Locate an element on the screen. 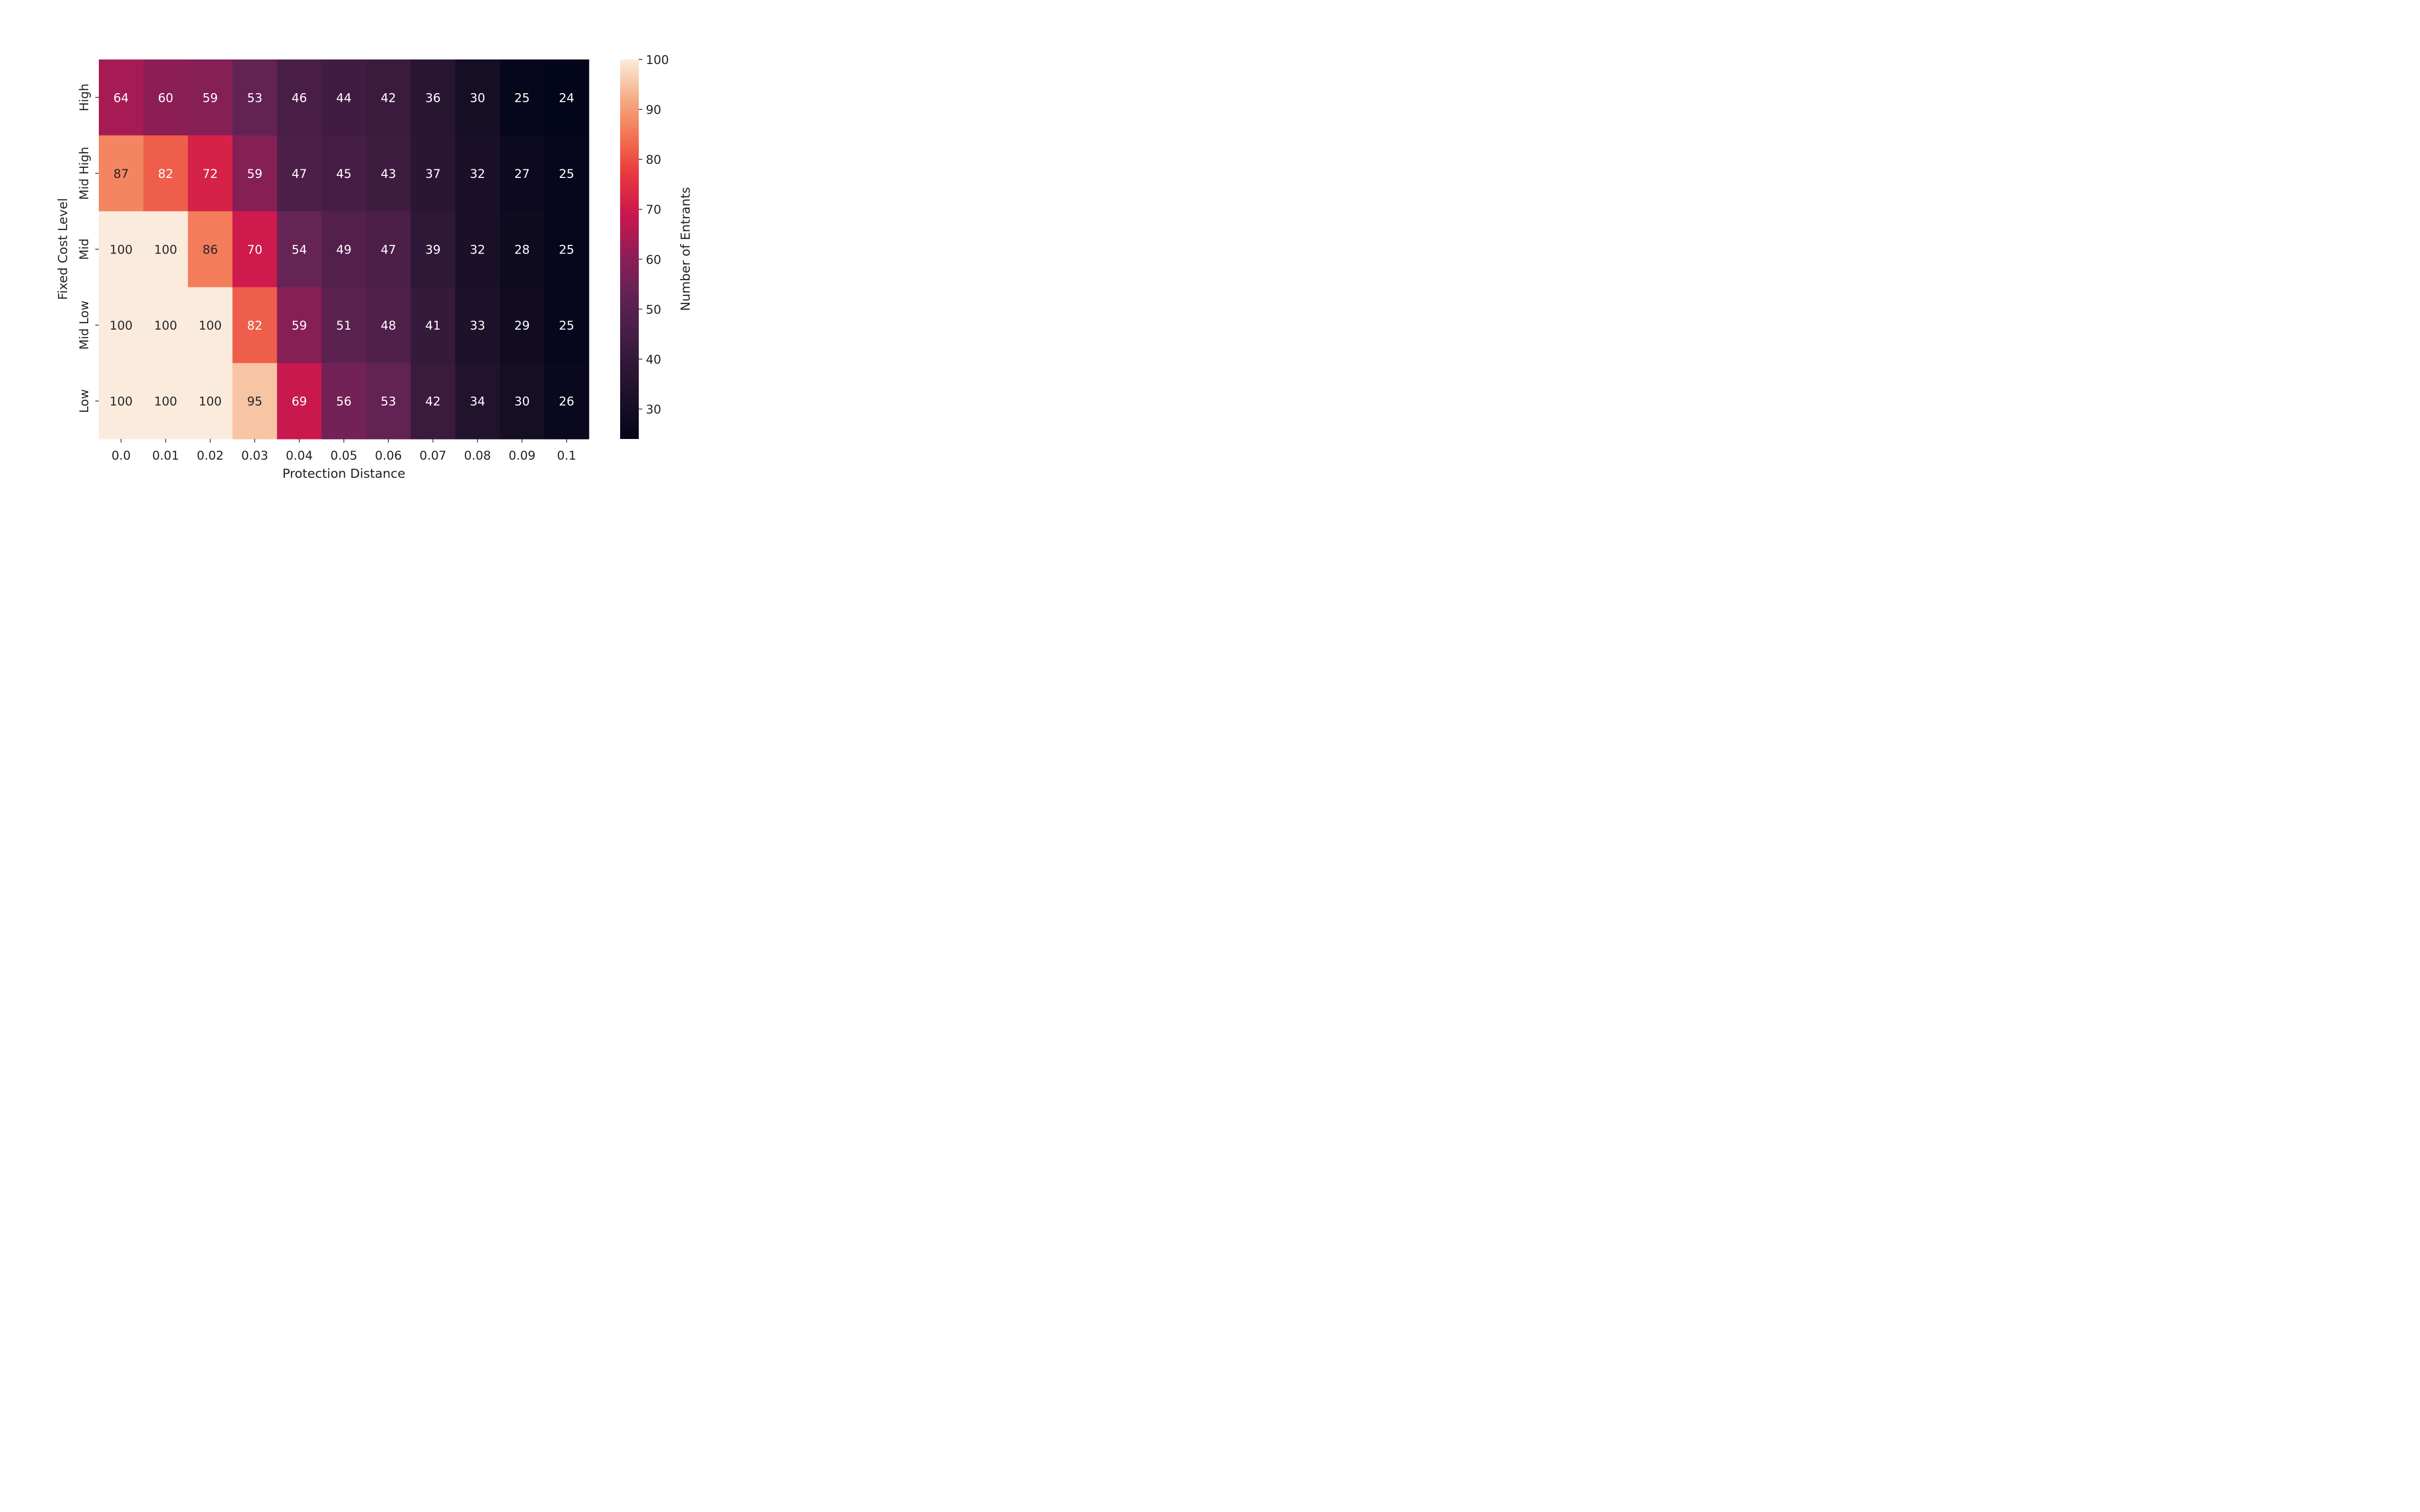 Image resolution: width=2420 pixels, height=1512 pixels. colorbar-tick-label: 30 is located at coordinates (653, 410).